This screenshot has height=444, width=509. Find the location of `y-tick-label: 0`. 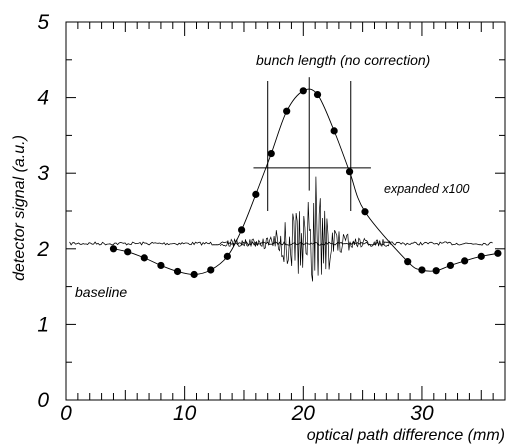

y-tick-label: 0 is located at coordinates (43, 400).